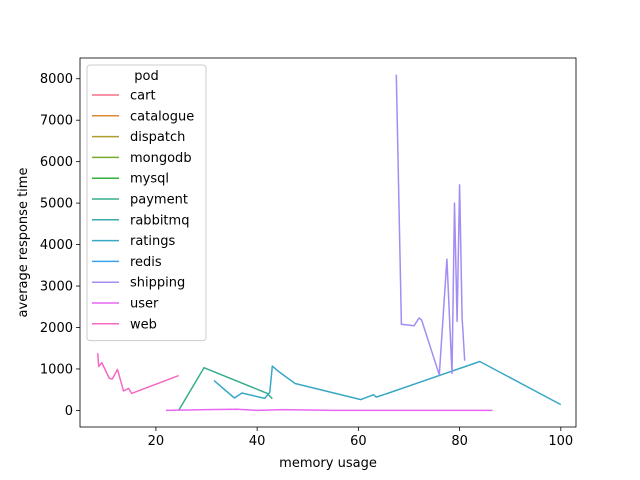  I want to click on y-tick-label: 4000, so click(56, 245).